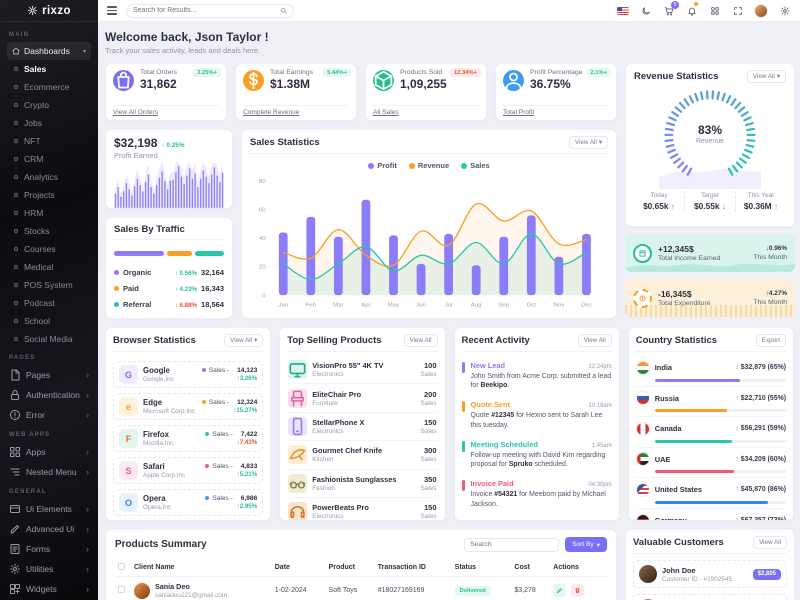  I want to click on product-row: EliteChair Pro Furniture 200 Sales, so click(362, 398).